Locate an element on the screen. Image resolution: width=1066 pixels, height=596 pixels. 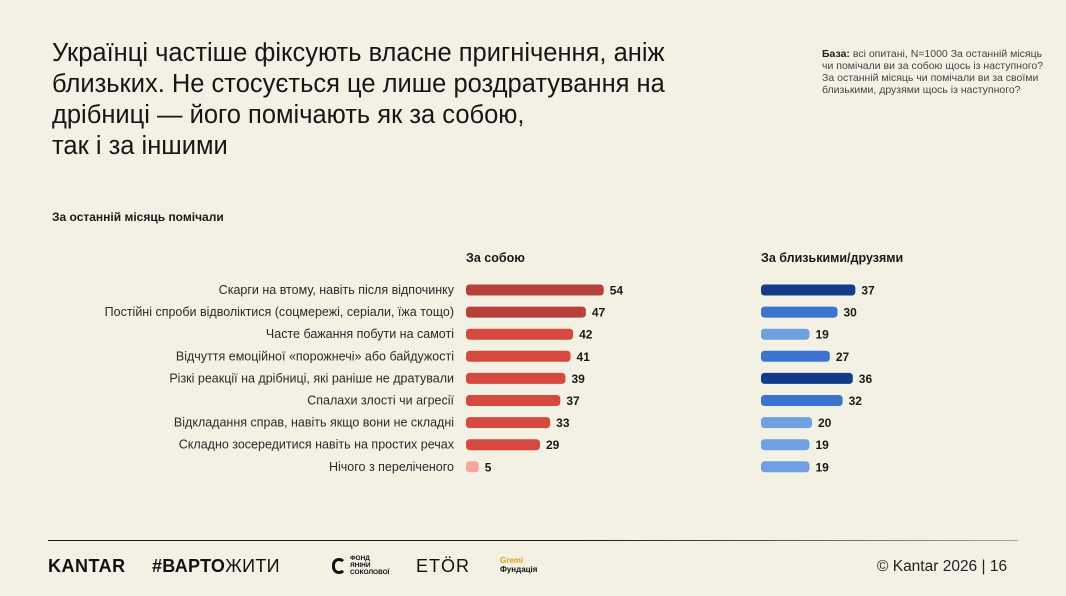
foundation-logo-text: ФОНД ЯНІНИ СОКОЛОВОЇ is located at coordinates (369, 565).